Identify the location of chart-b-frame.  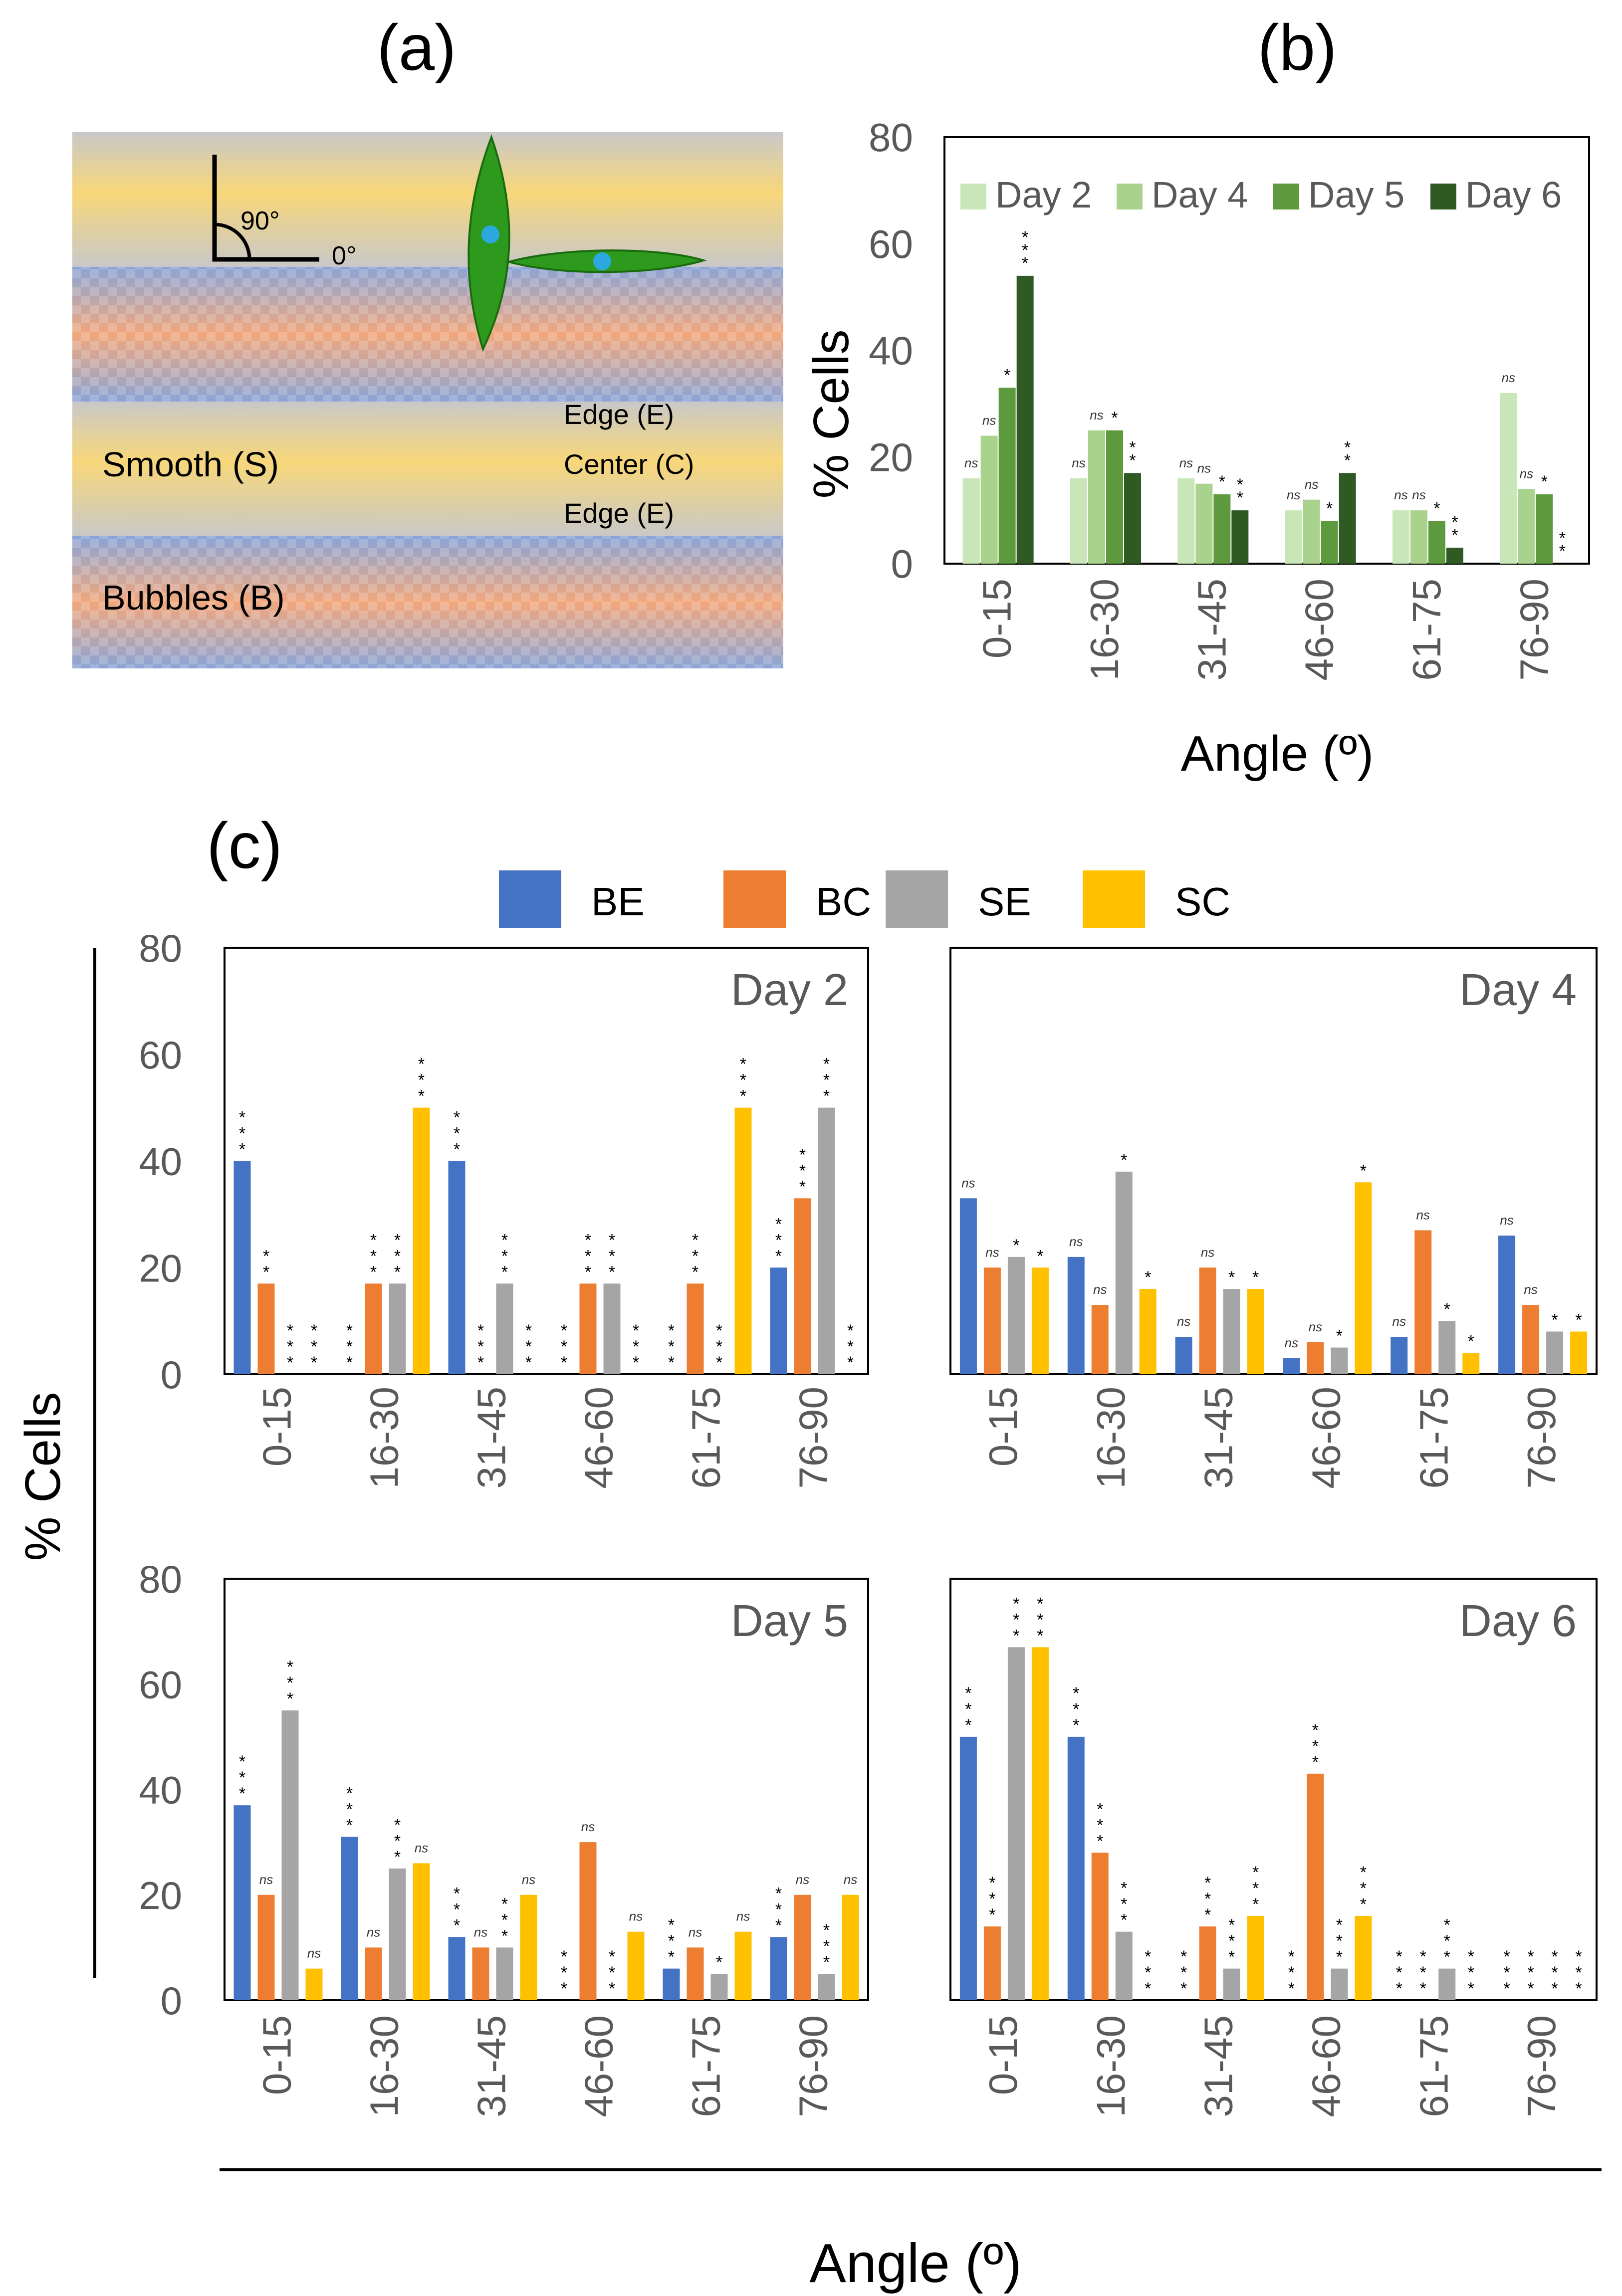
(1266, 350).